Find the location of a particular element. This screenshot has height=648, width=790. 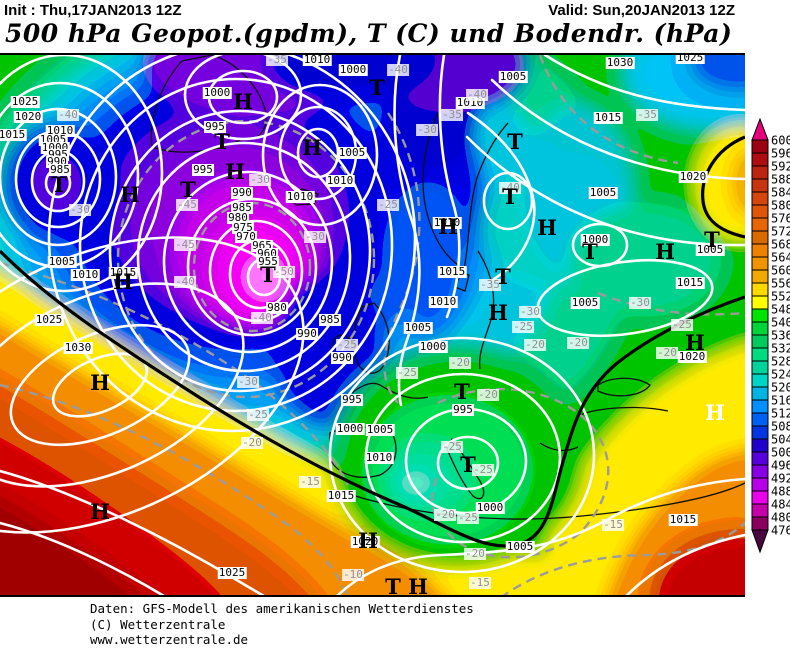

pressure-label: 1030 is located at coordinates (620, 62).